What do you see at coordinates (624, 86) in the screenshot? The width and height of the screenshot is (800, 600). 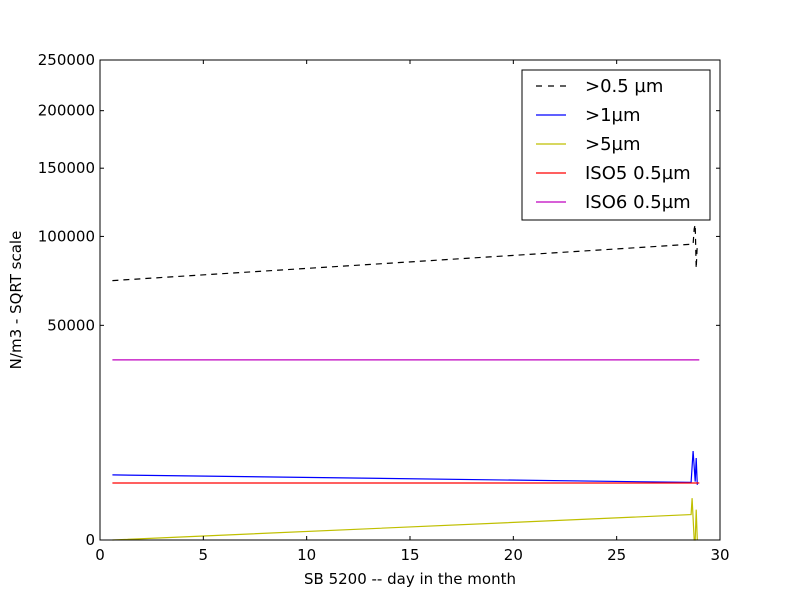 I see `legend-label: >0.5 µm` at bounding box center [624, 86].